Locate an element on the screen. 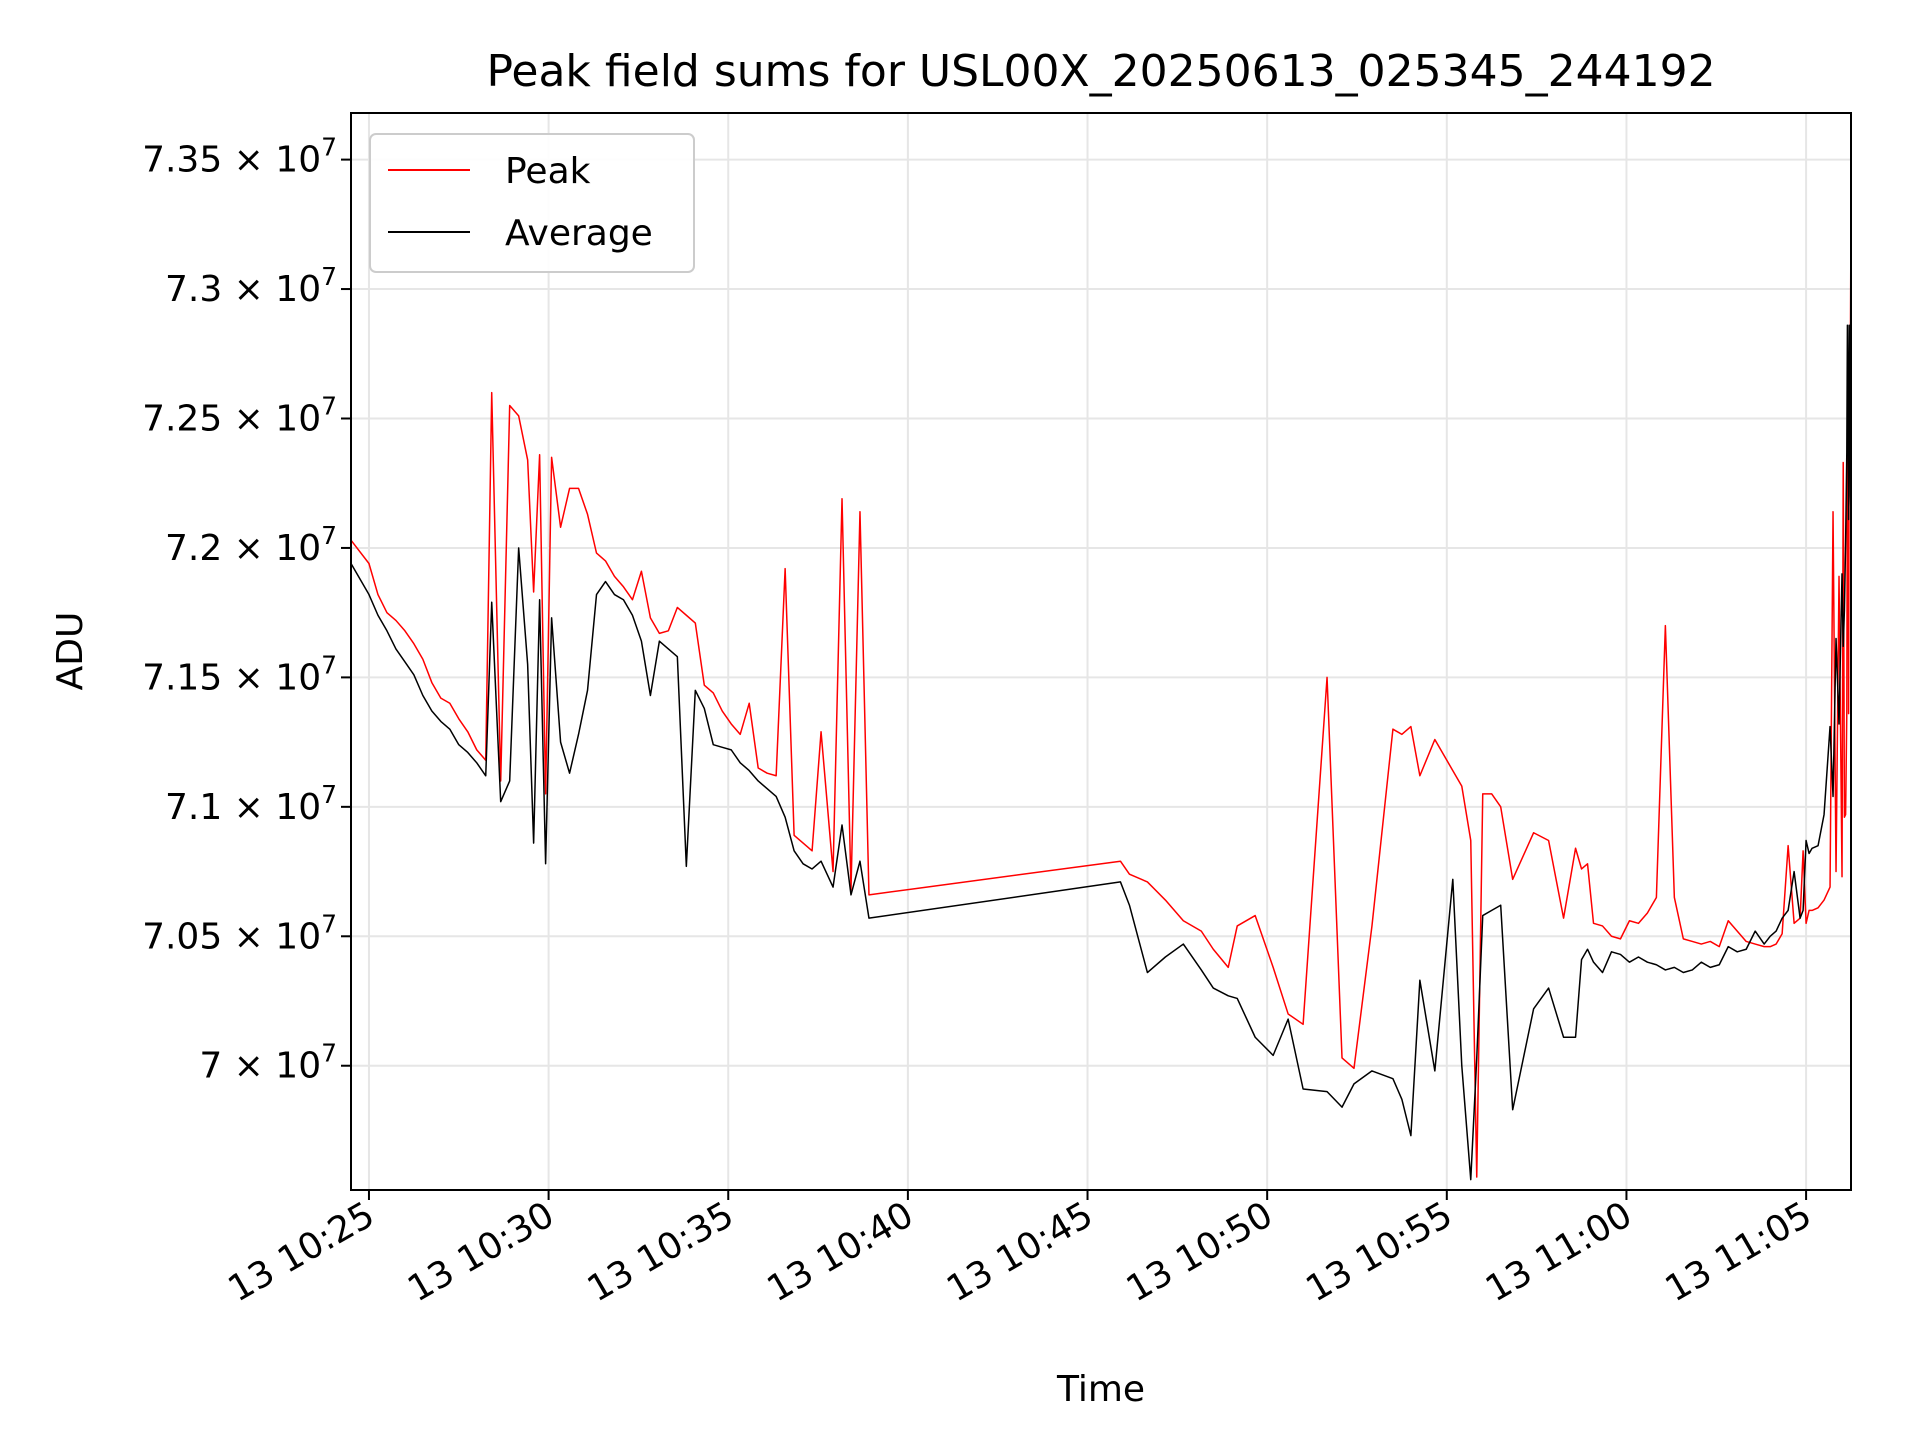 This screenshot has width=1920, height=1440. y-tick-label: 7.25 × 10⁷ is located at coordinates (239, 415).